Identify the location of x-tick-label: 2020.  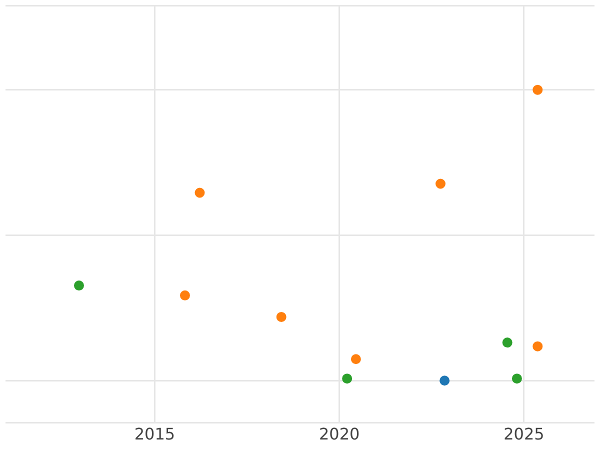
(339, 434).